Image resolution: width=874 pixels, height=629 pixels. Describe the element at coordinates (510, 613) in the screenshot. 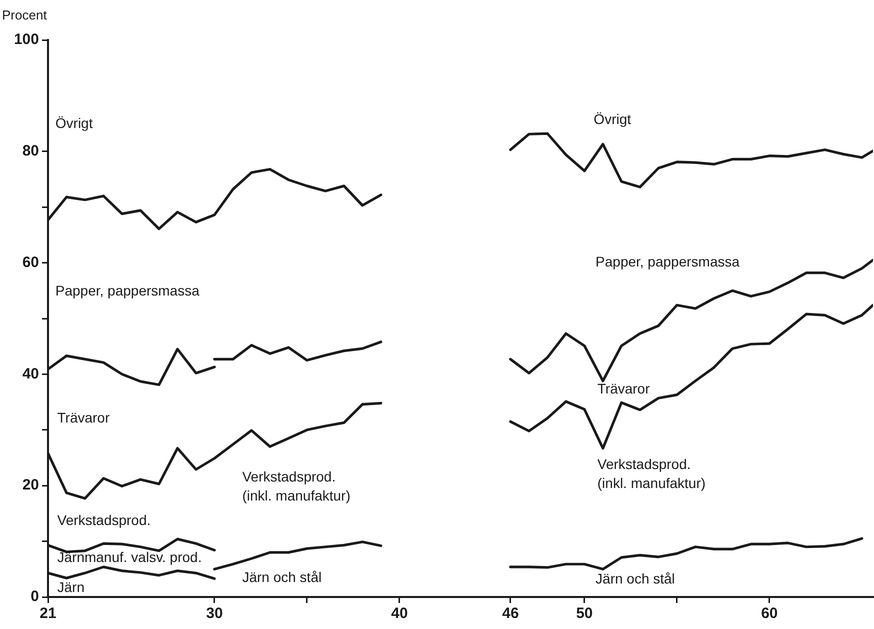

I see `x-tick-label: 46` at that location.